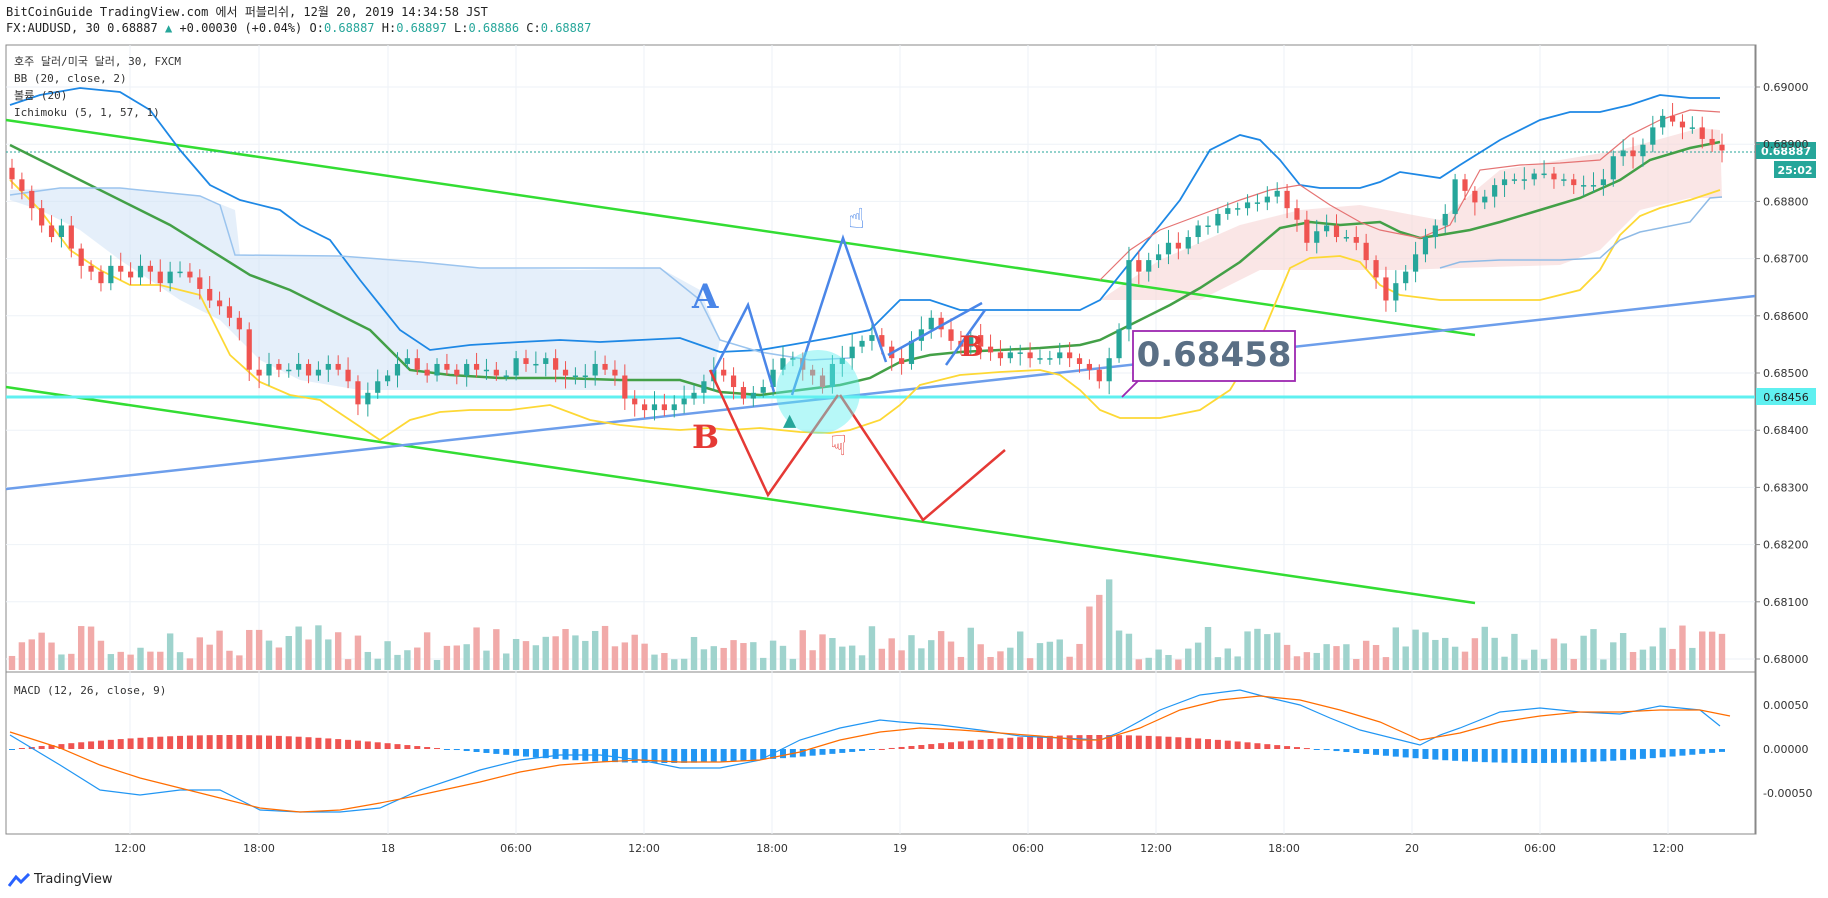  Describe the element at coordinates (774, 433) in the screenshot. I see `red-arrow-a` at that location.